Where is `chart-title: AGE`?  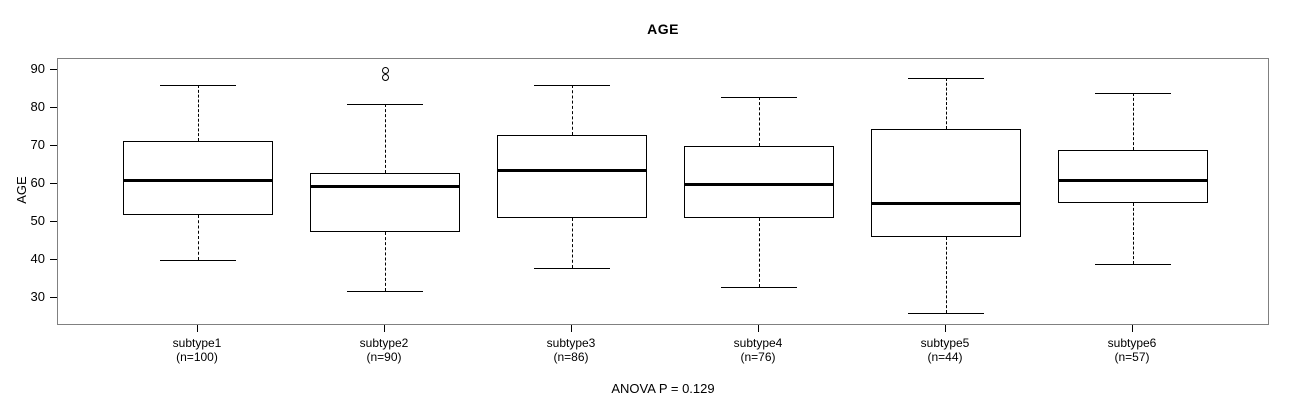
chart-title: AGE is located at coordinates (663, 29).